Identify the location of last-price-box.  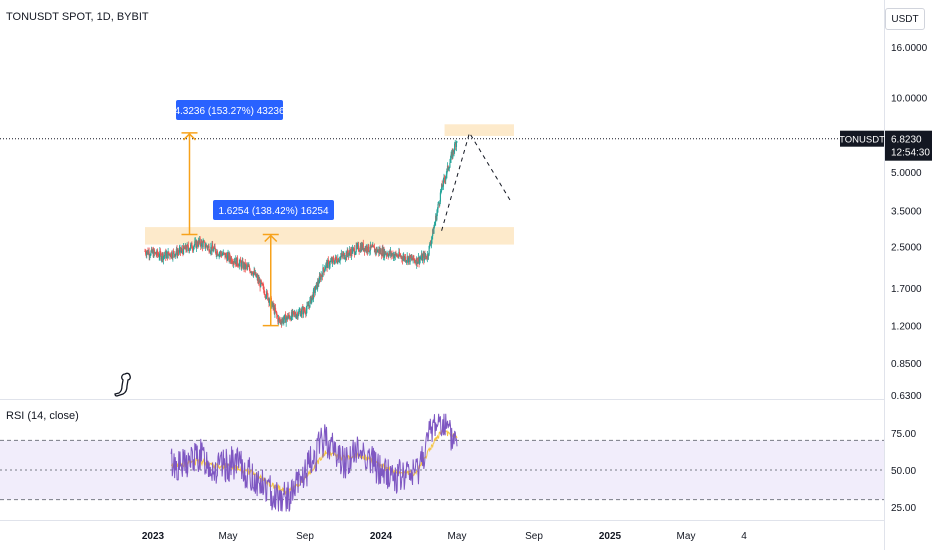
(908, 145).